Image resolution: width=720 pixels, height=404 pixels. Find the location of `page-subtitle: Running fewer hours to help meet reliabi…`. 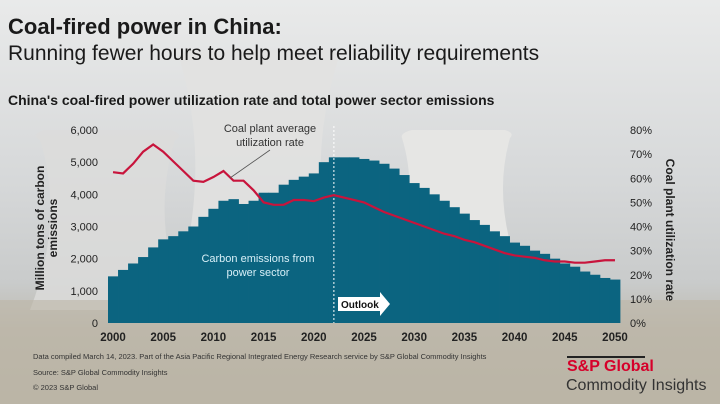

page-subtitle: Running fewer hours to help meet reliabi… is located at coordinates (274, 53).